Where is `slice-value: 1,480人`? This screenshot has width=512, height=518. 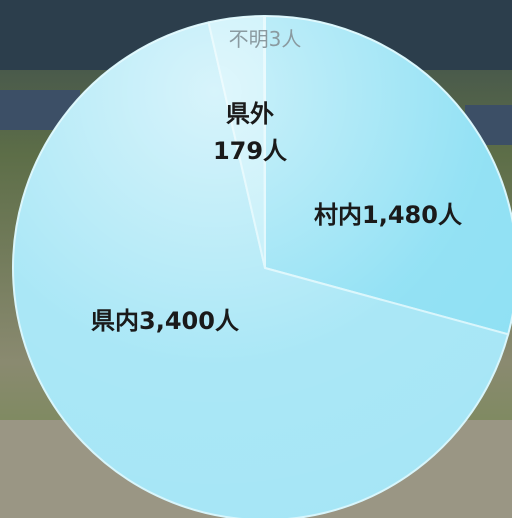
slice-value: 1,480人 is located at coordinates (412, 215).